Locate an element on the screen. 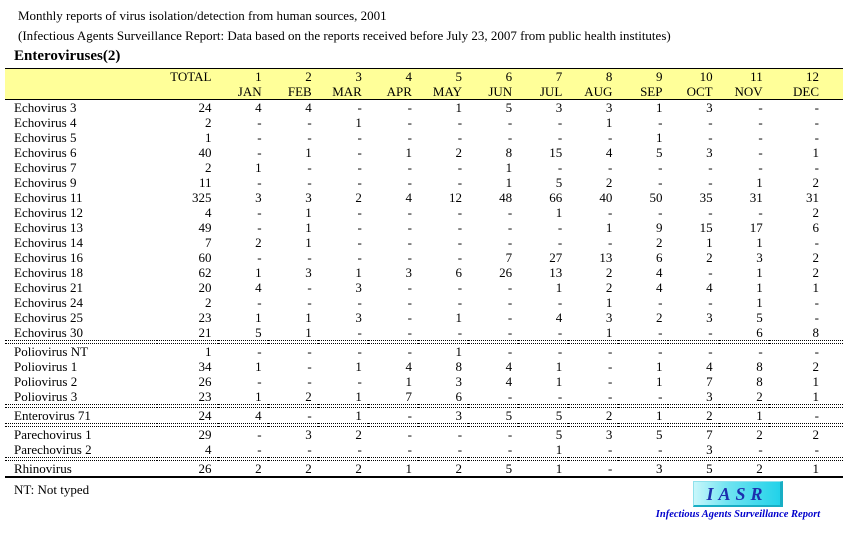 The image size is (844, 542). table-row: Poliovirus 3 23 1 2 1 7 6- - - -3 2 1 is located at coordinates (424, 397).